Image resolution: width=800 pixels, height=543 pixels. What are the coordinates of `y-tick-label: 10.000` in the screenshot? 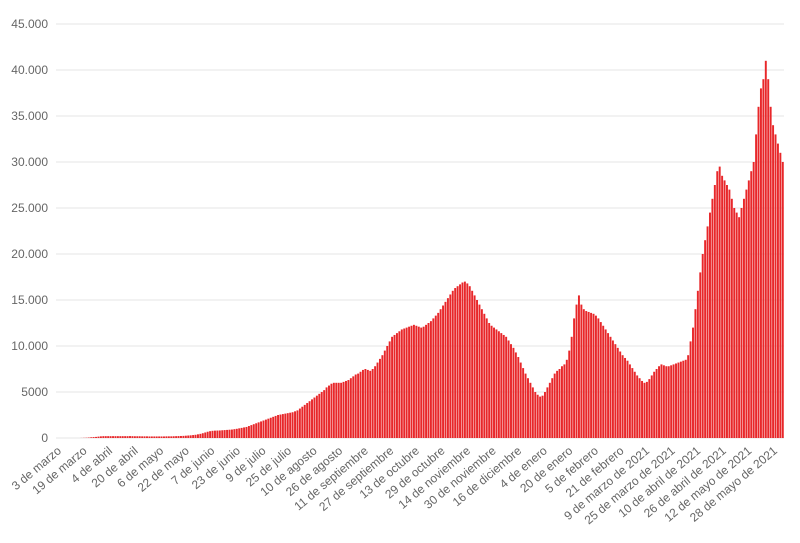 It's located at (29, 346).